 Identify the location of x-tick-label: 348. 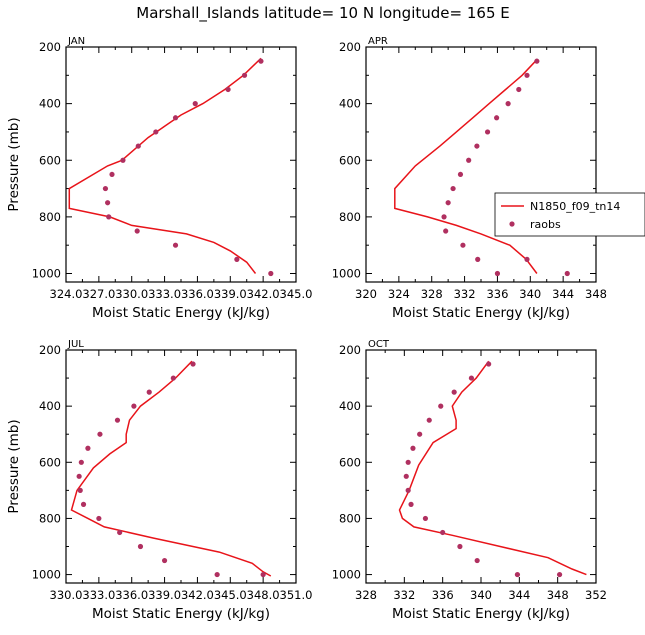
(558, 595).